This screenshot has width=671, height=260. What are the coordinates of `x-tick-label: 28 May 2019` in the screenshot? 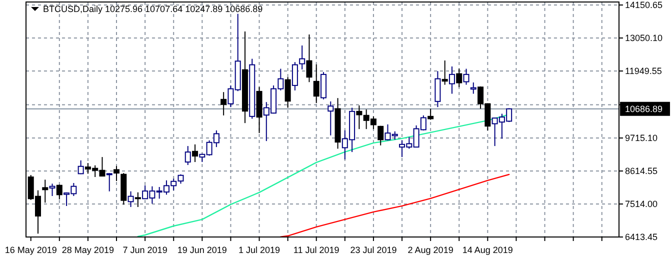 It's located at (88, 250).